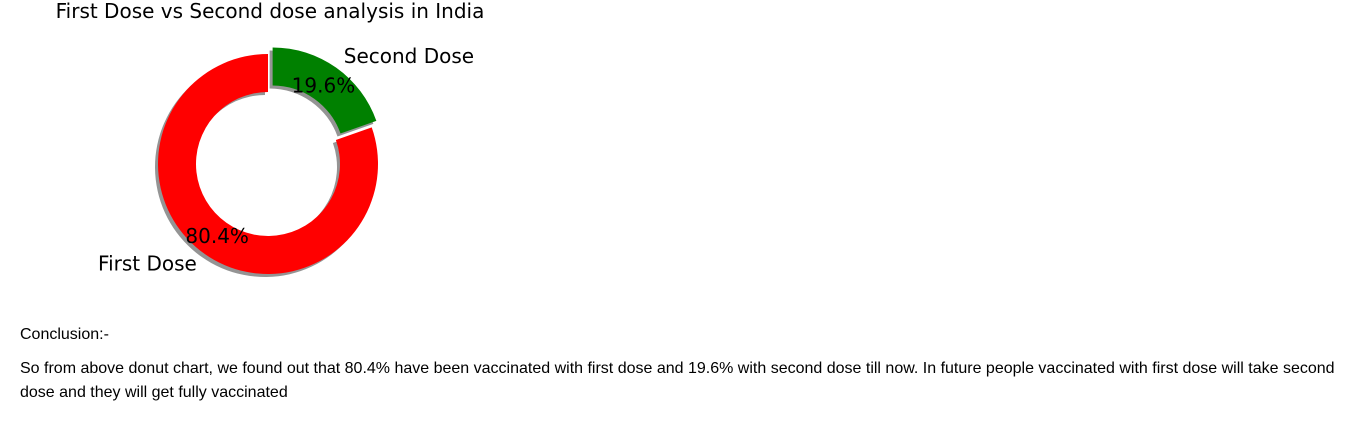 This screenshot has width=1361, height=427. I want to click on slice-value-label-second-dose: 19.6%, so click(324, 86).